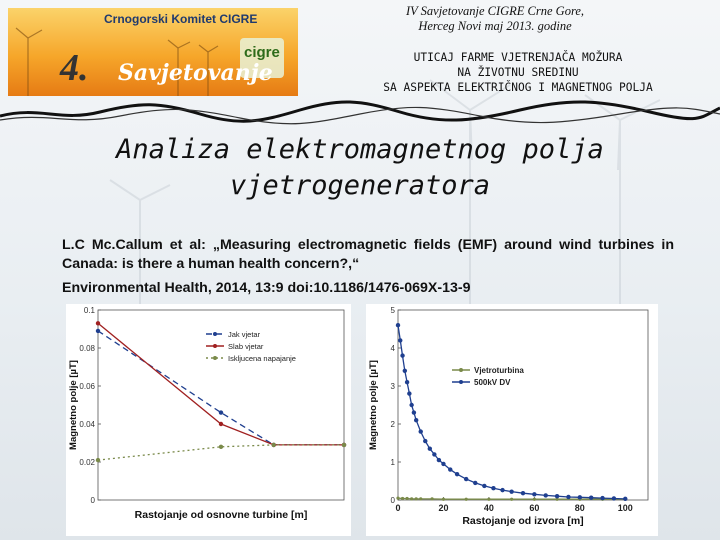 This screenshot has width=720, height=540. I want to click on title-line-2: vjetrogeneratora, so click(360, 185).